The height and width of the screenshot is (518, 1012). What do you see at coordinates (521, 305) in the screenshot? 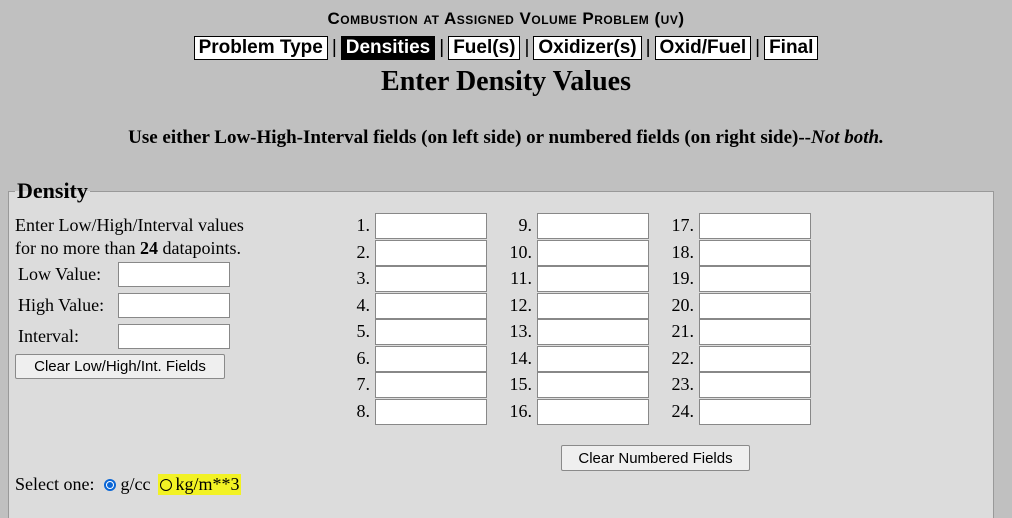
I see `field-number-label: 12.` at bounding box center [521, 305].